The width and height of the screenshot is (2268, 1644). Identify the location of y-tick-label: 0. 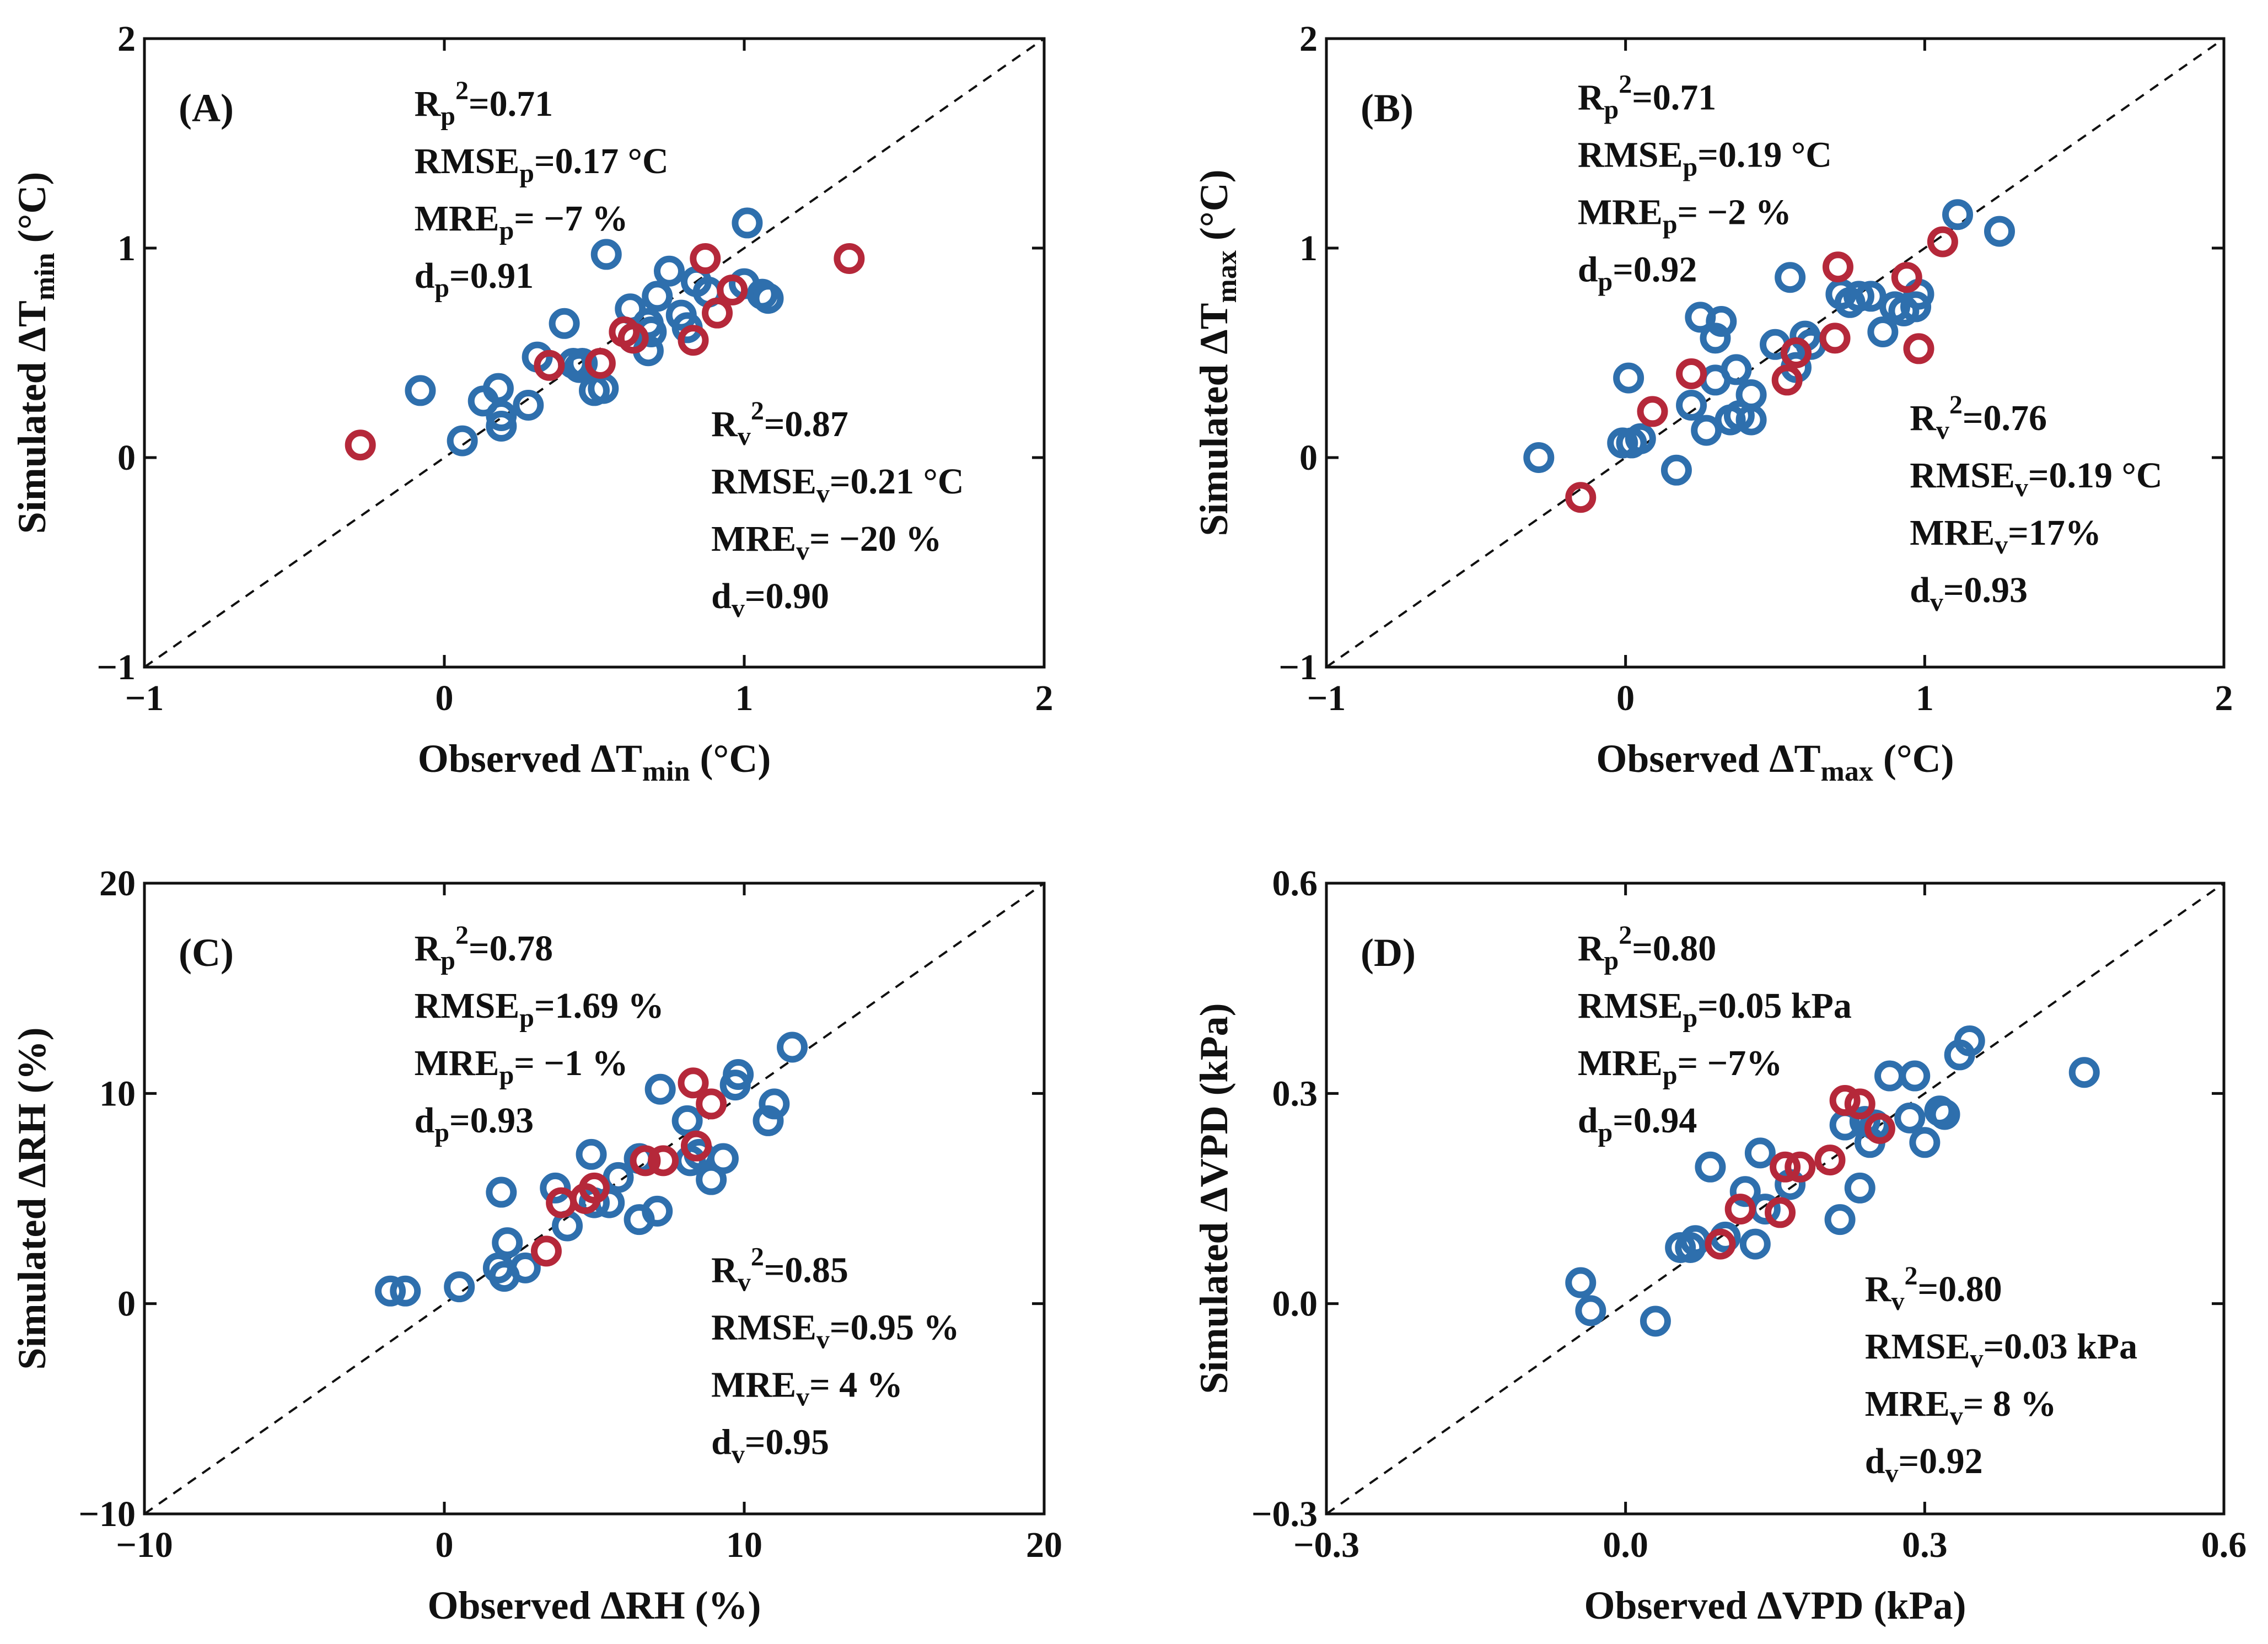
(126, 458).